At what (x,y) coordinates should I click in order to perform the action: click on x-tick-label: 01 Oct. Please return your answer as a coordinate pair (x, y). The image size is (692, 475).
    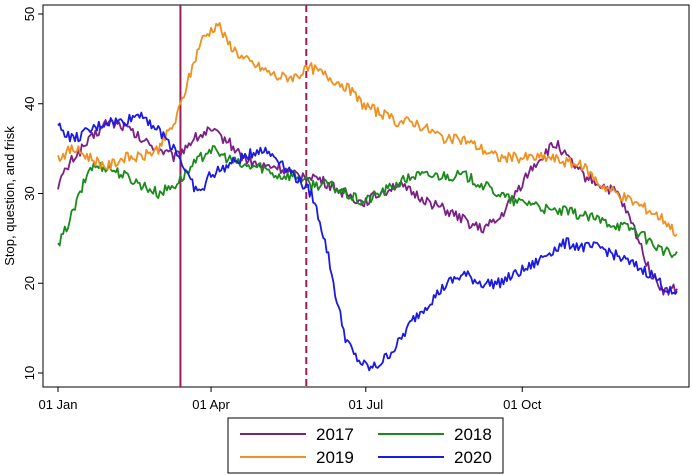
    Looking at the image, I should click on (522, 404).